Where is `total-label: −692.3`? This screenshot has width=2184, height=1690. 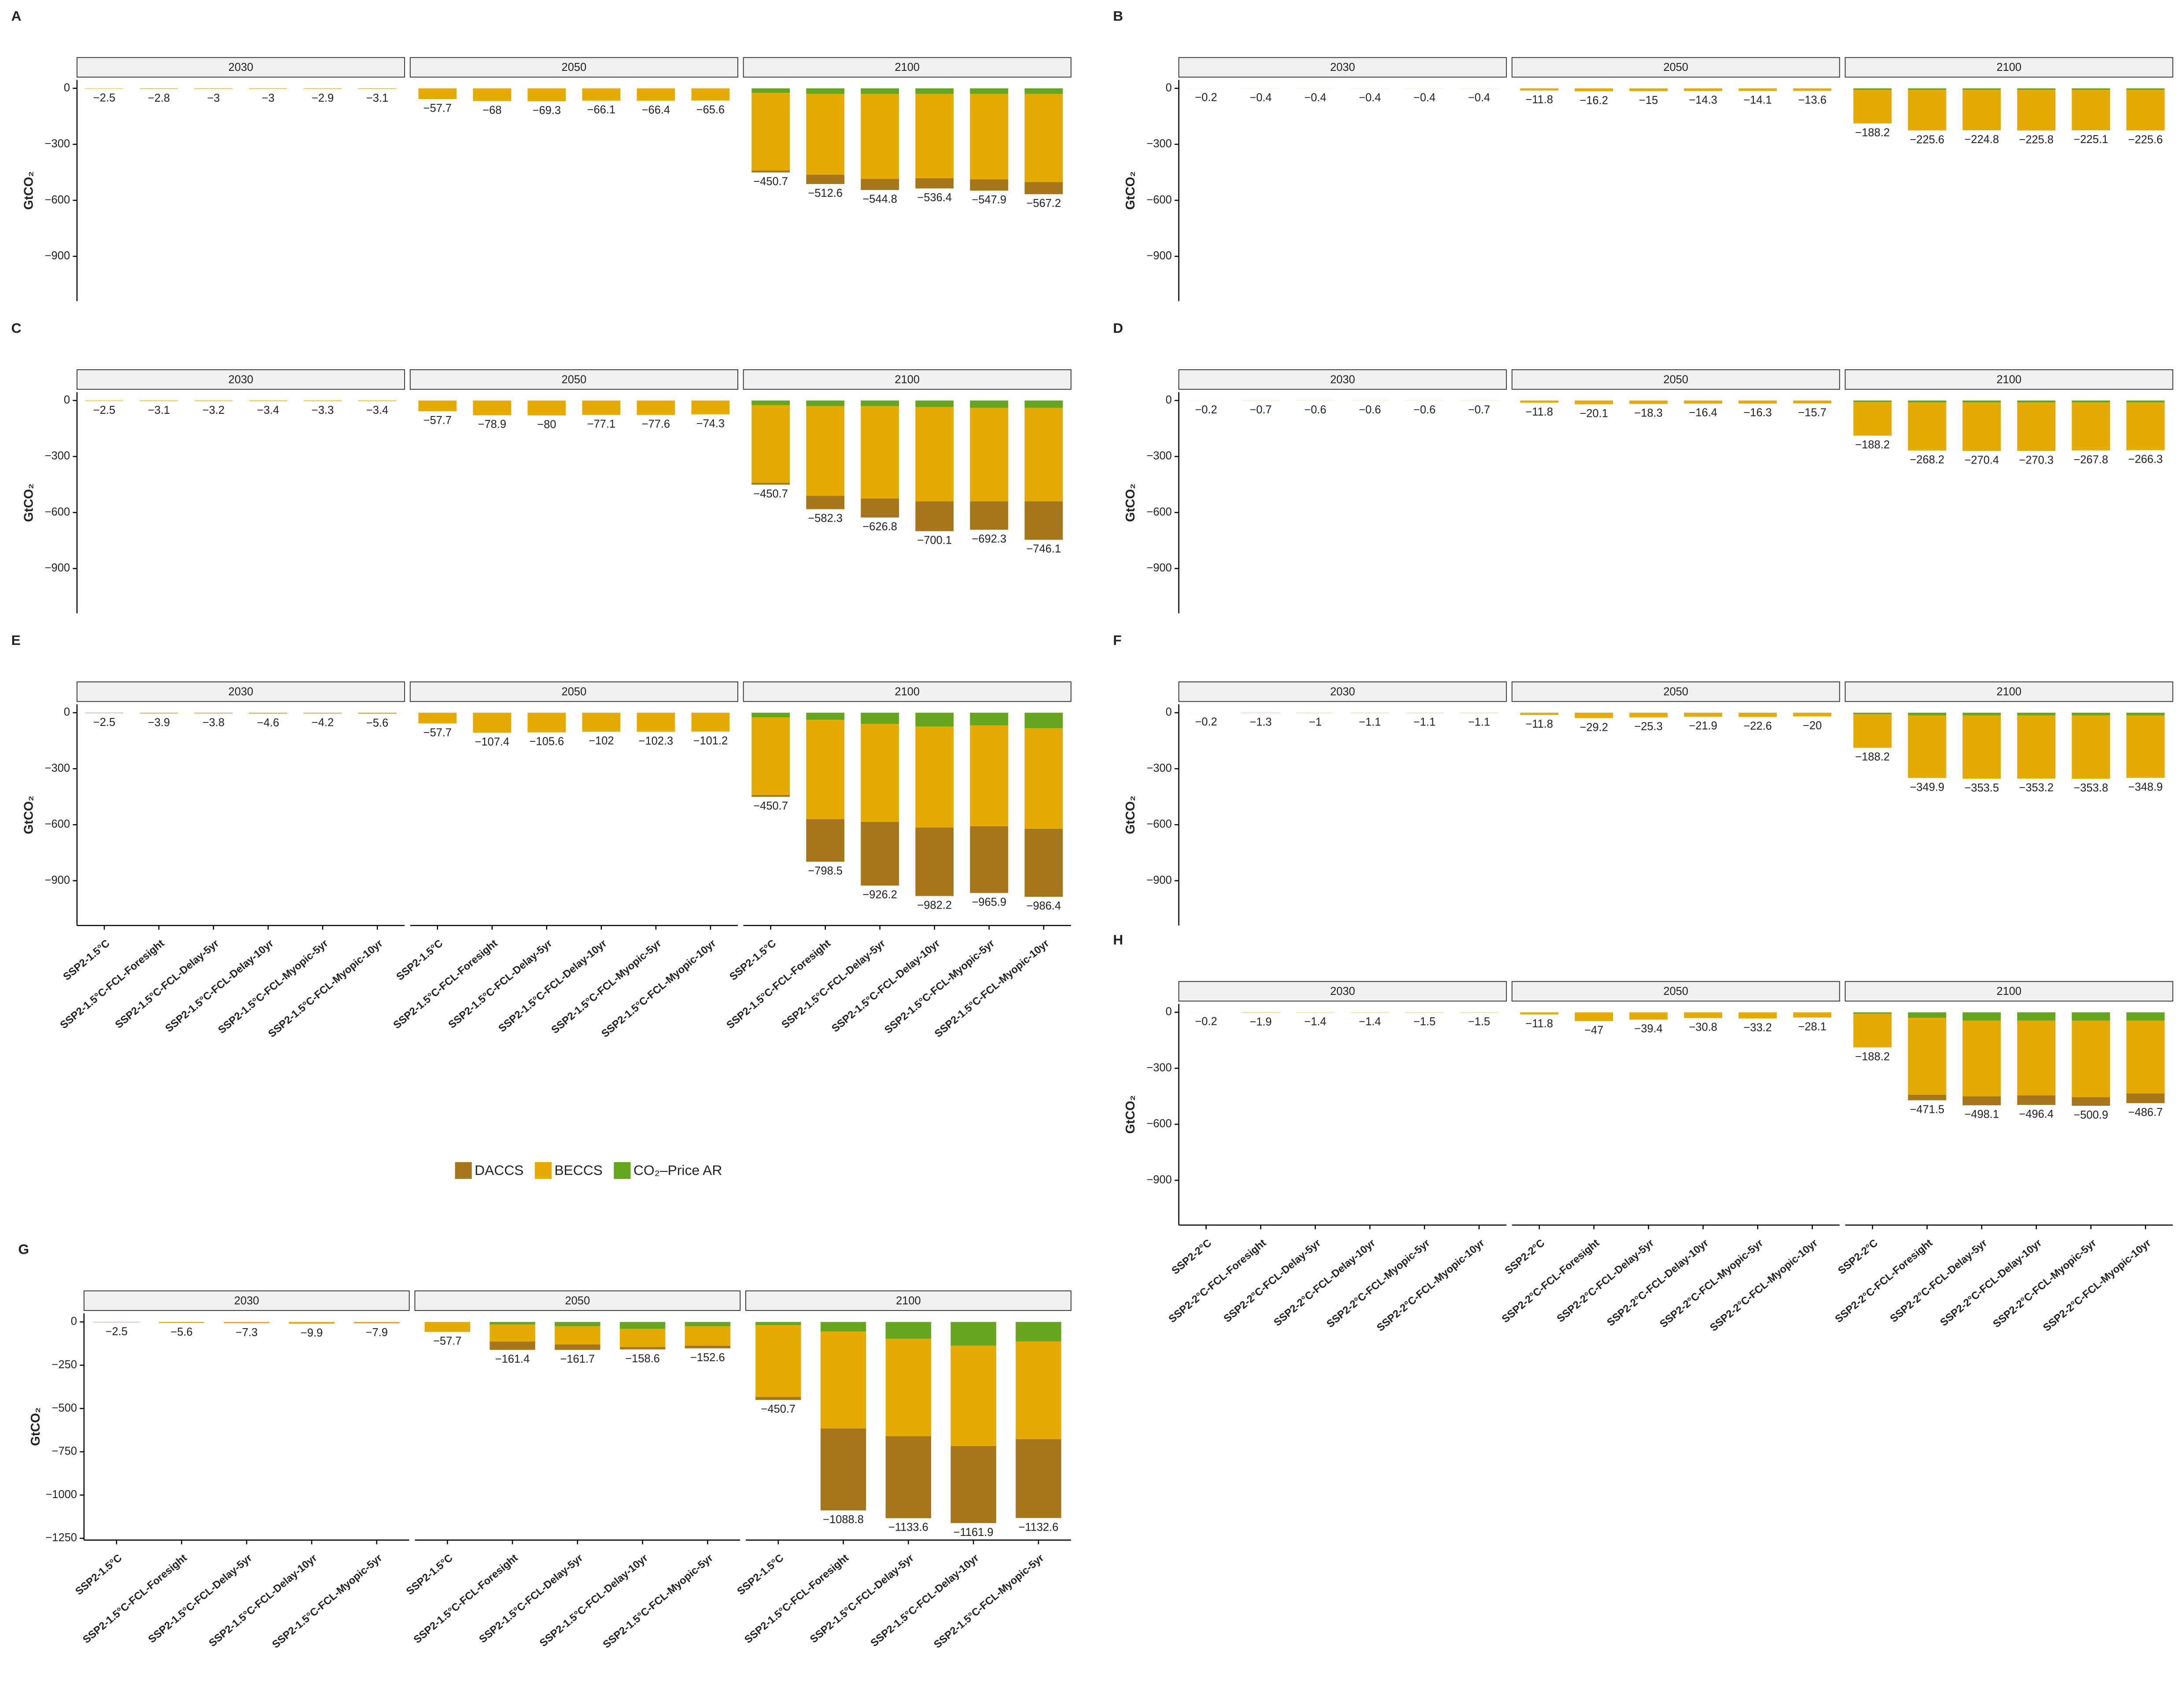 total-label: −692.3 is located at coordinates (989, 539).